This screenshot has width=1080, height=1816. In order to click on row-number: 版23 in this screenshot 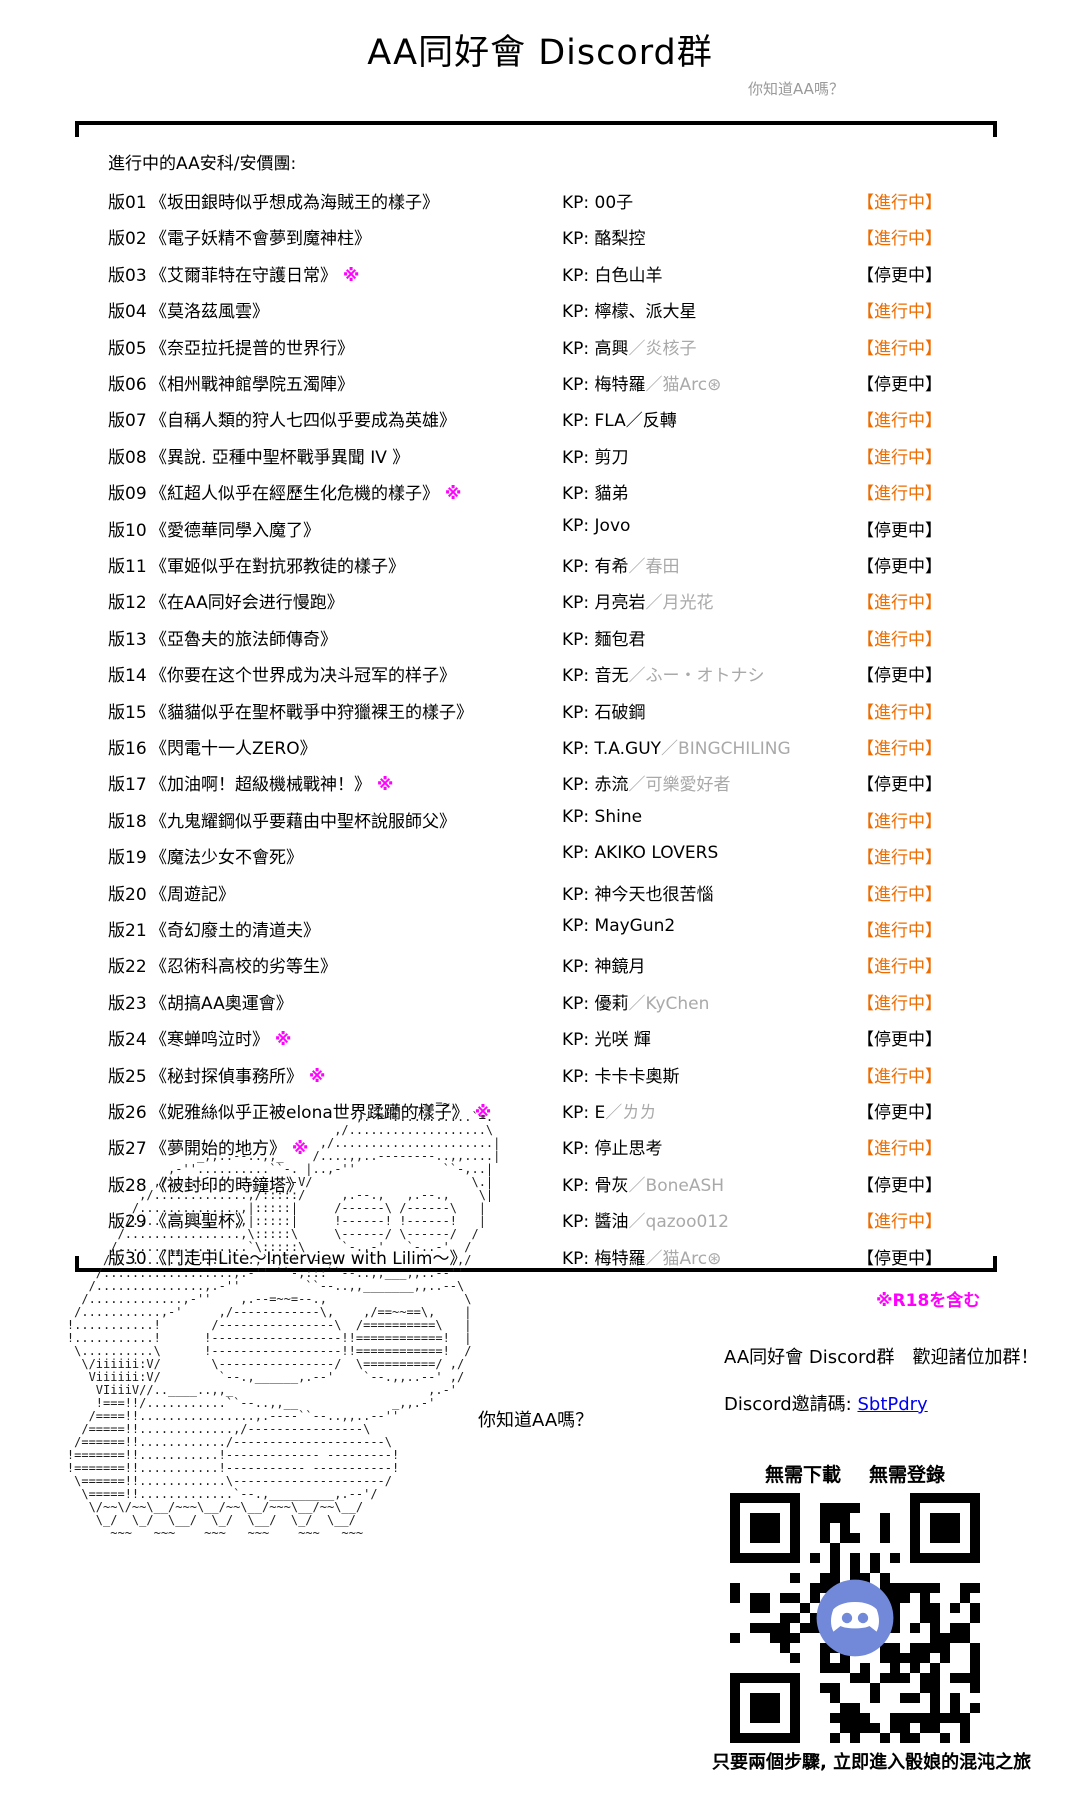, I will do `click(127, 1003)`.